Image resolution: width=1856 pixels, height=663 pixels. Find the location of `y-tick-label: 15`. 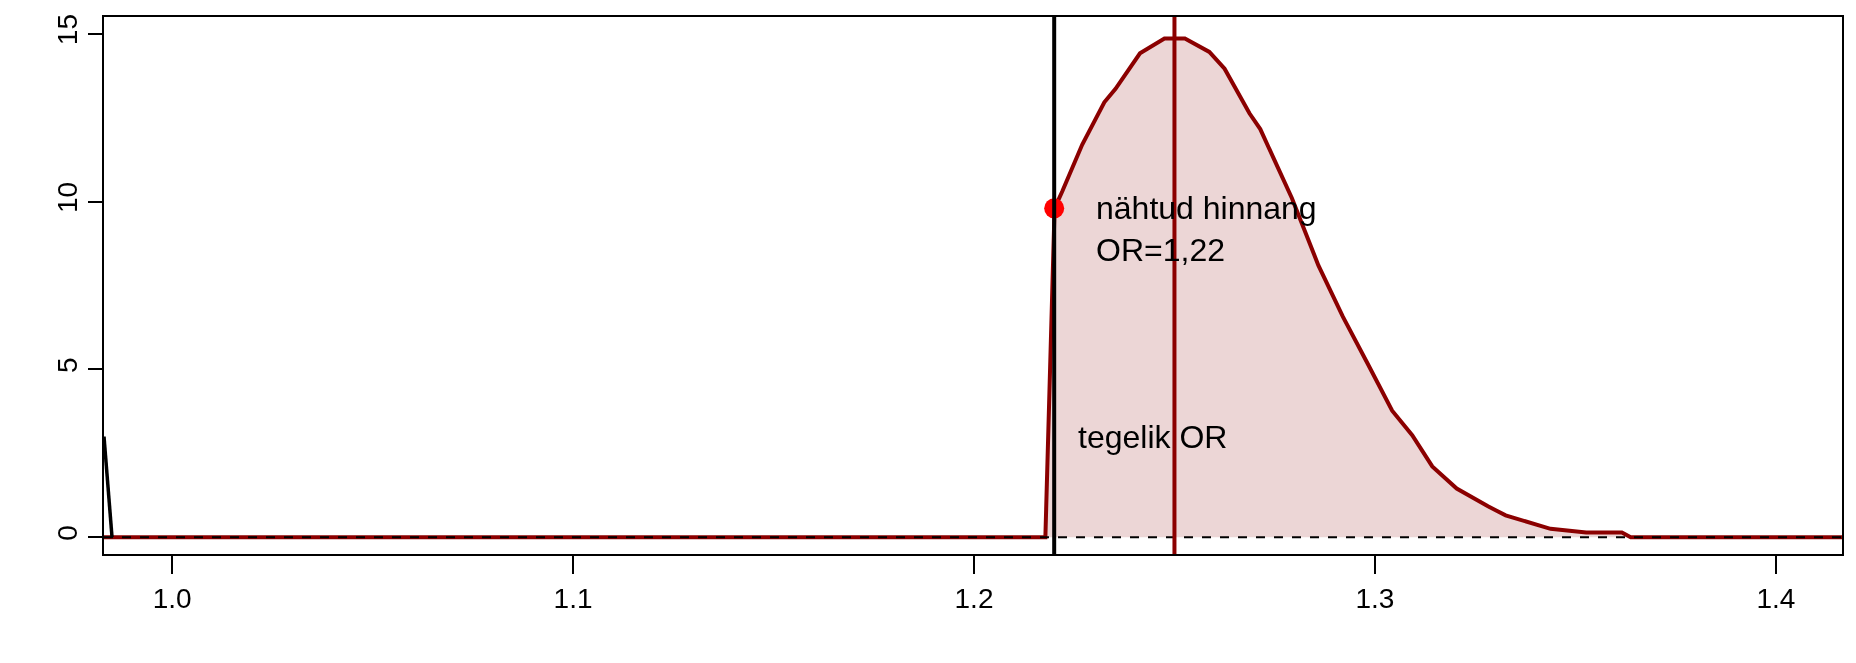

y-tick-label: 15 is located at coordinates (67, 30).